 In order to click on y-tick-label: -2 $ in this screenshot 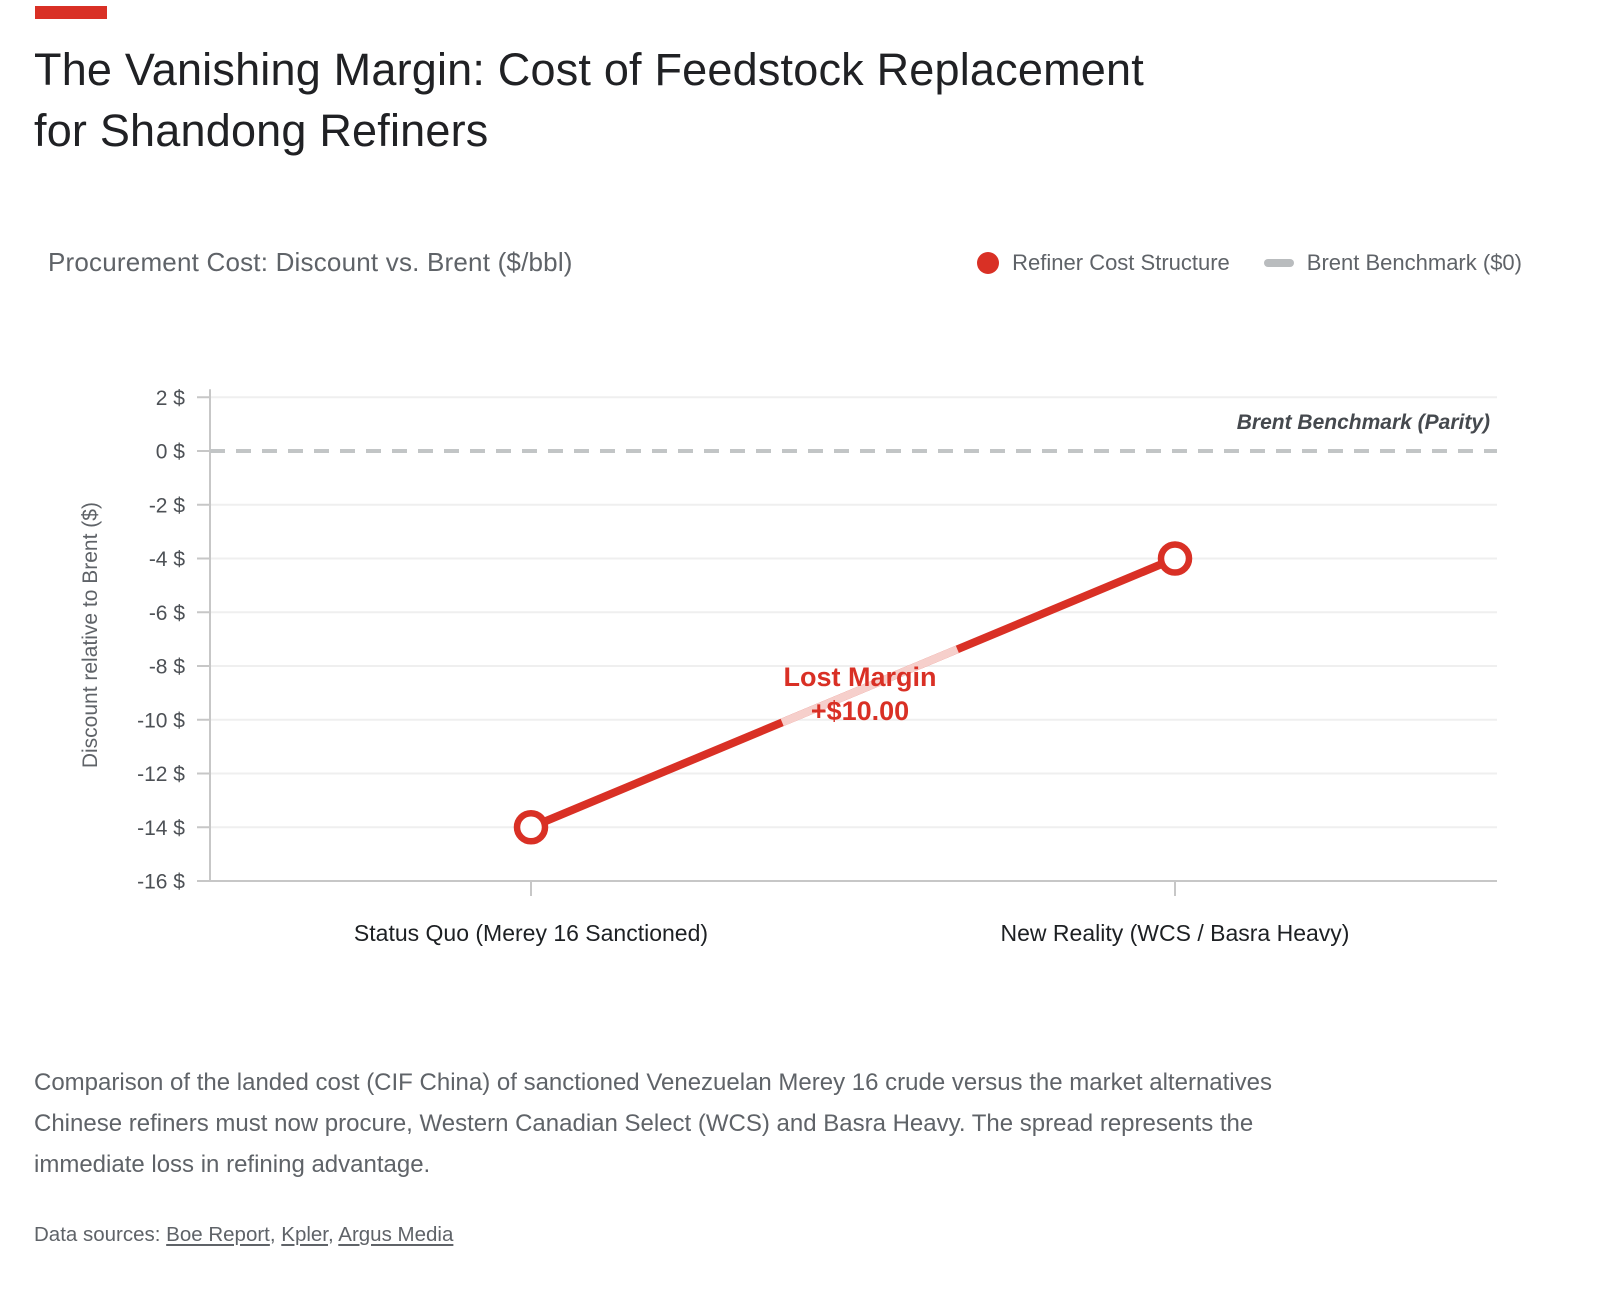, I will do `click(167, 505)`.